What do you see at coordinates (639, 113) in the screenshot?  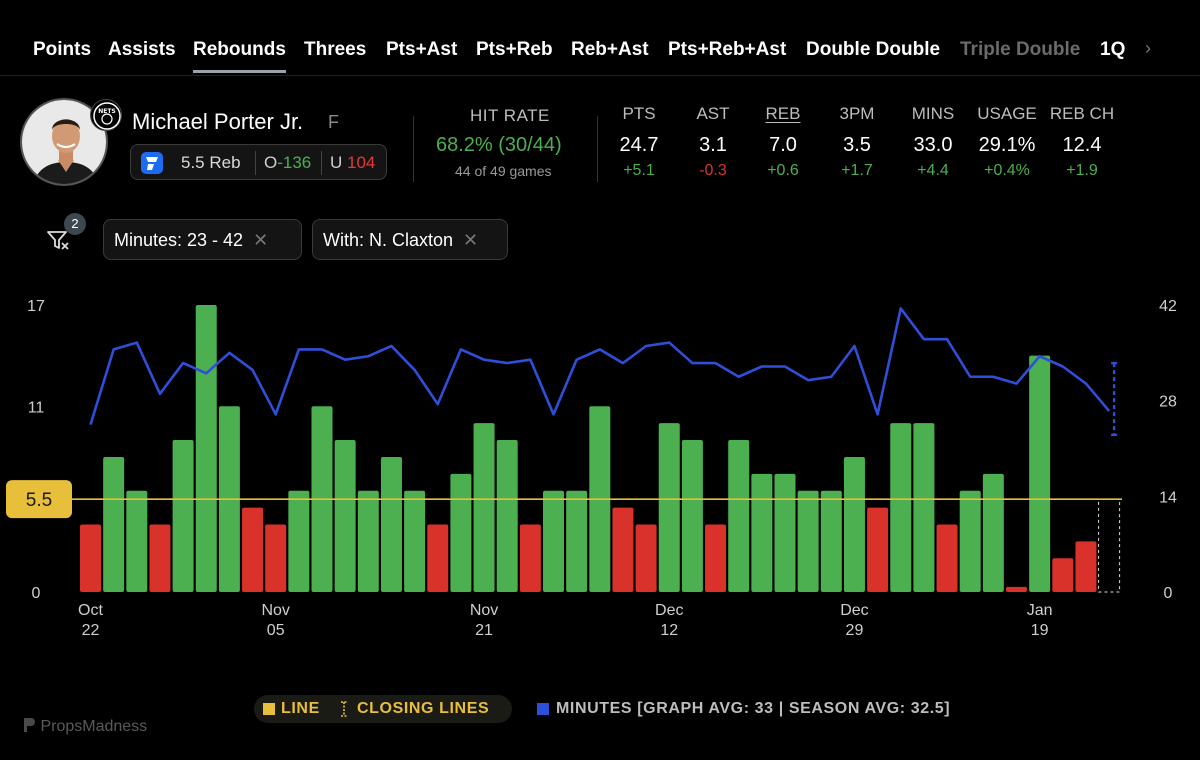 I see `stat-label: PTS` at bounding box center [639, 113].